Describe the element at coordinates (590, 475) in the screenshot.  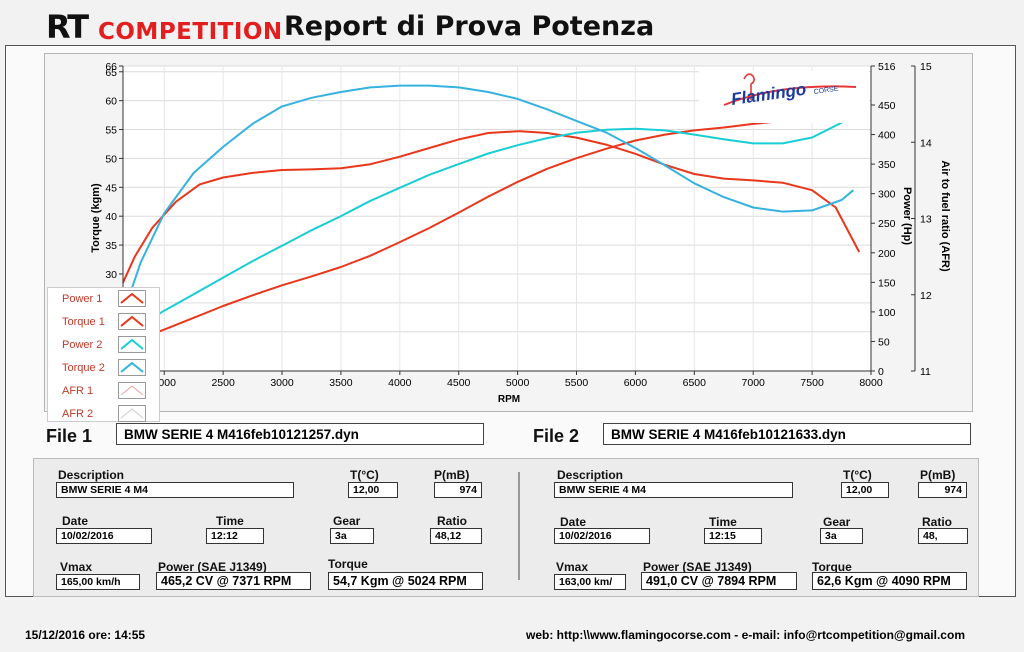
I see `file2-description-label: Description` at that location.